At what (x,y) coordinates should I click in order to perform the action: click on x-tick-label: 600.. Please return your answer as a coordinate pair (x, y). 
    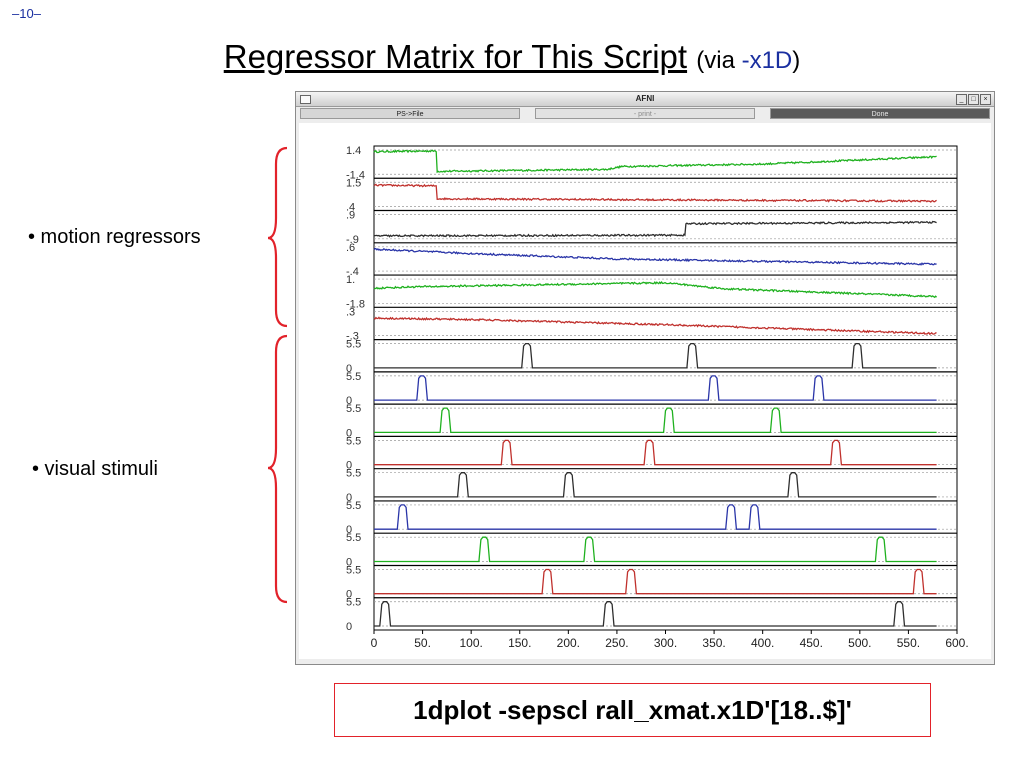
    Looking at the image, I should click on (956, 643).